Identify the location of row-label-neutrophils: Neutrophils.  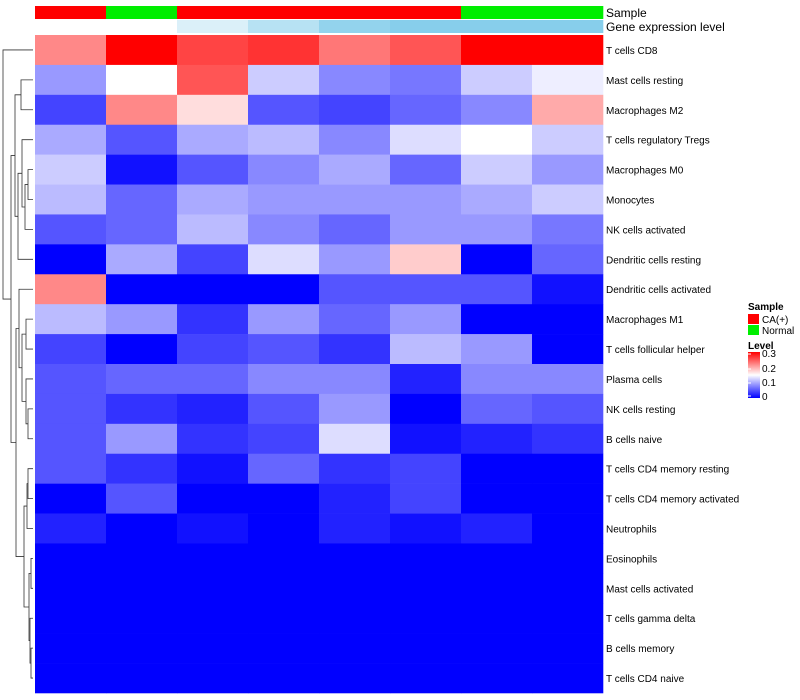
(631, 530).